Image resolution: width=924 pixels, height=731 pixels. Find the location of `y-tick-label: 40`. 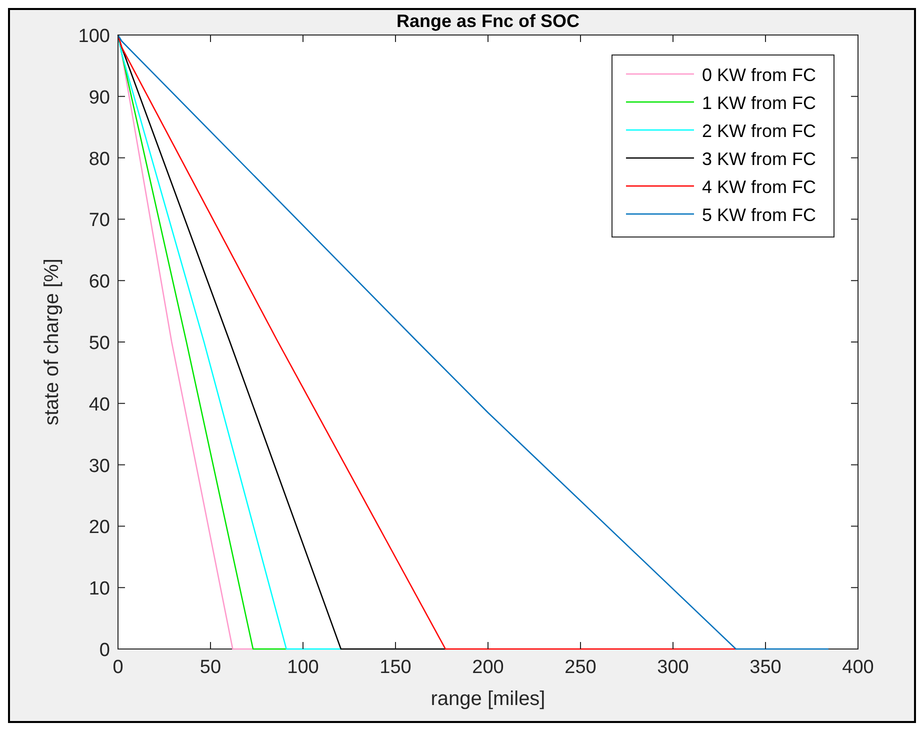

y-tick-label: 40 is located at coordinates (99, 405).